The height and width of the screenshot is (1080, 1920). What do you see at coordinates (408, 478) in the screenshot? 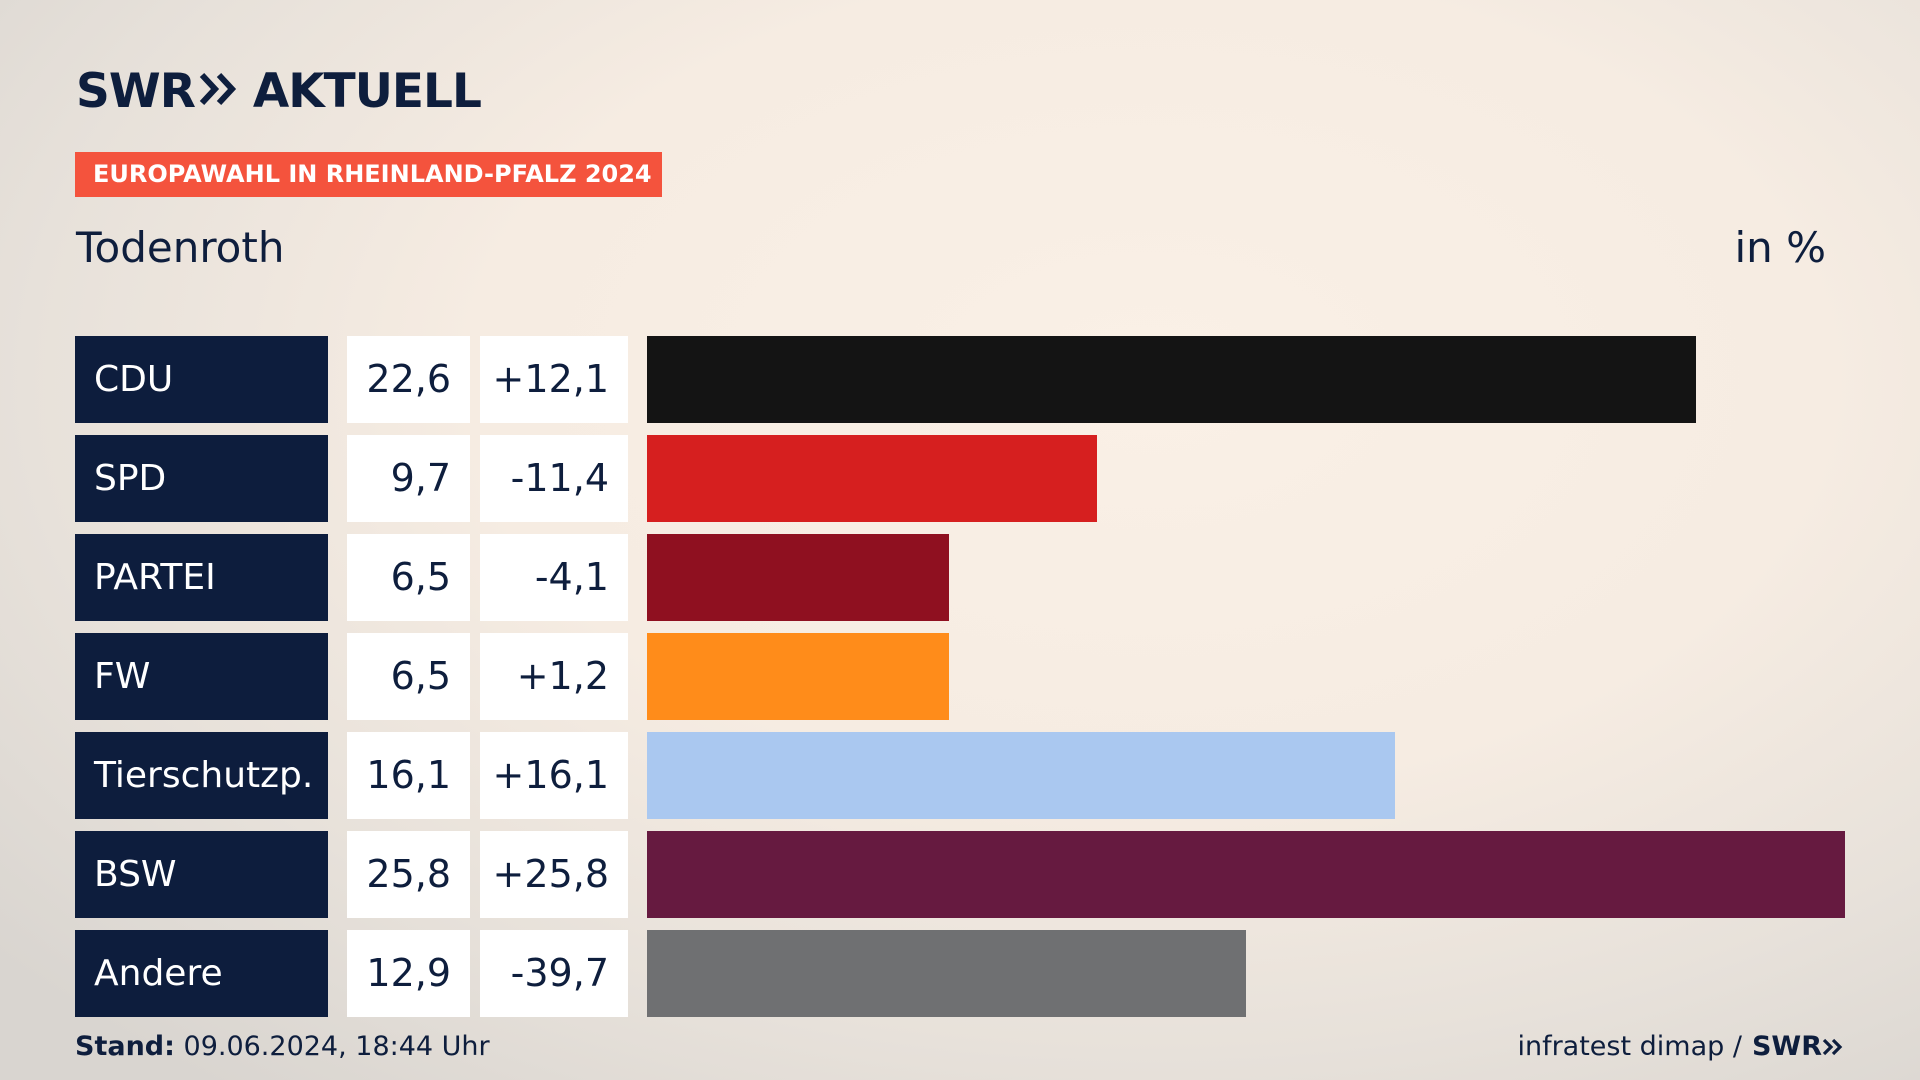
I see `vote-share-label: 9,7` at bounding box center [408, 478].